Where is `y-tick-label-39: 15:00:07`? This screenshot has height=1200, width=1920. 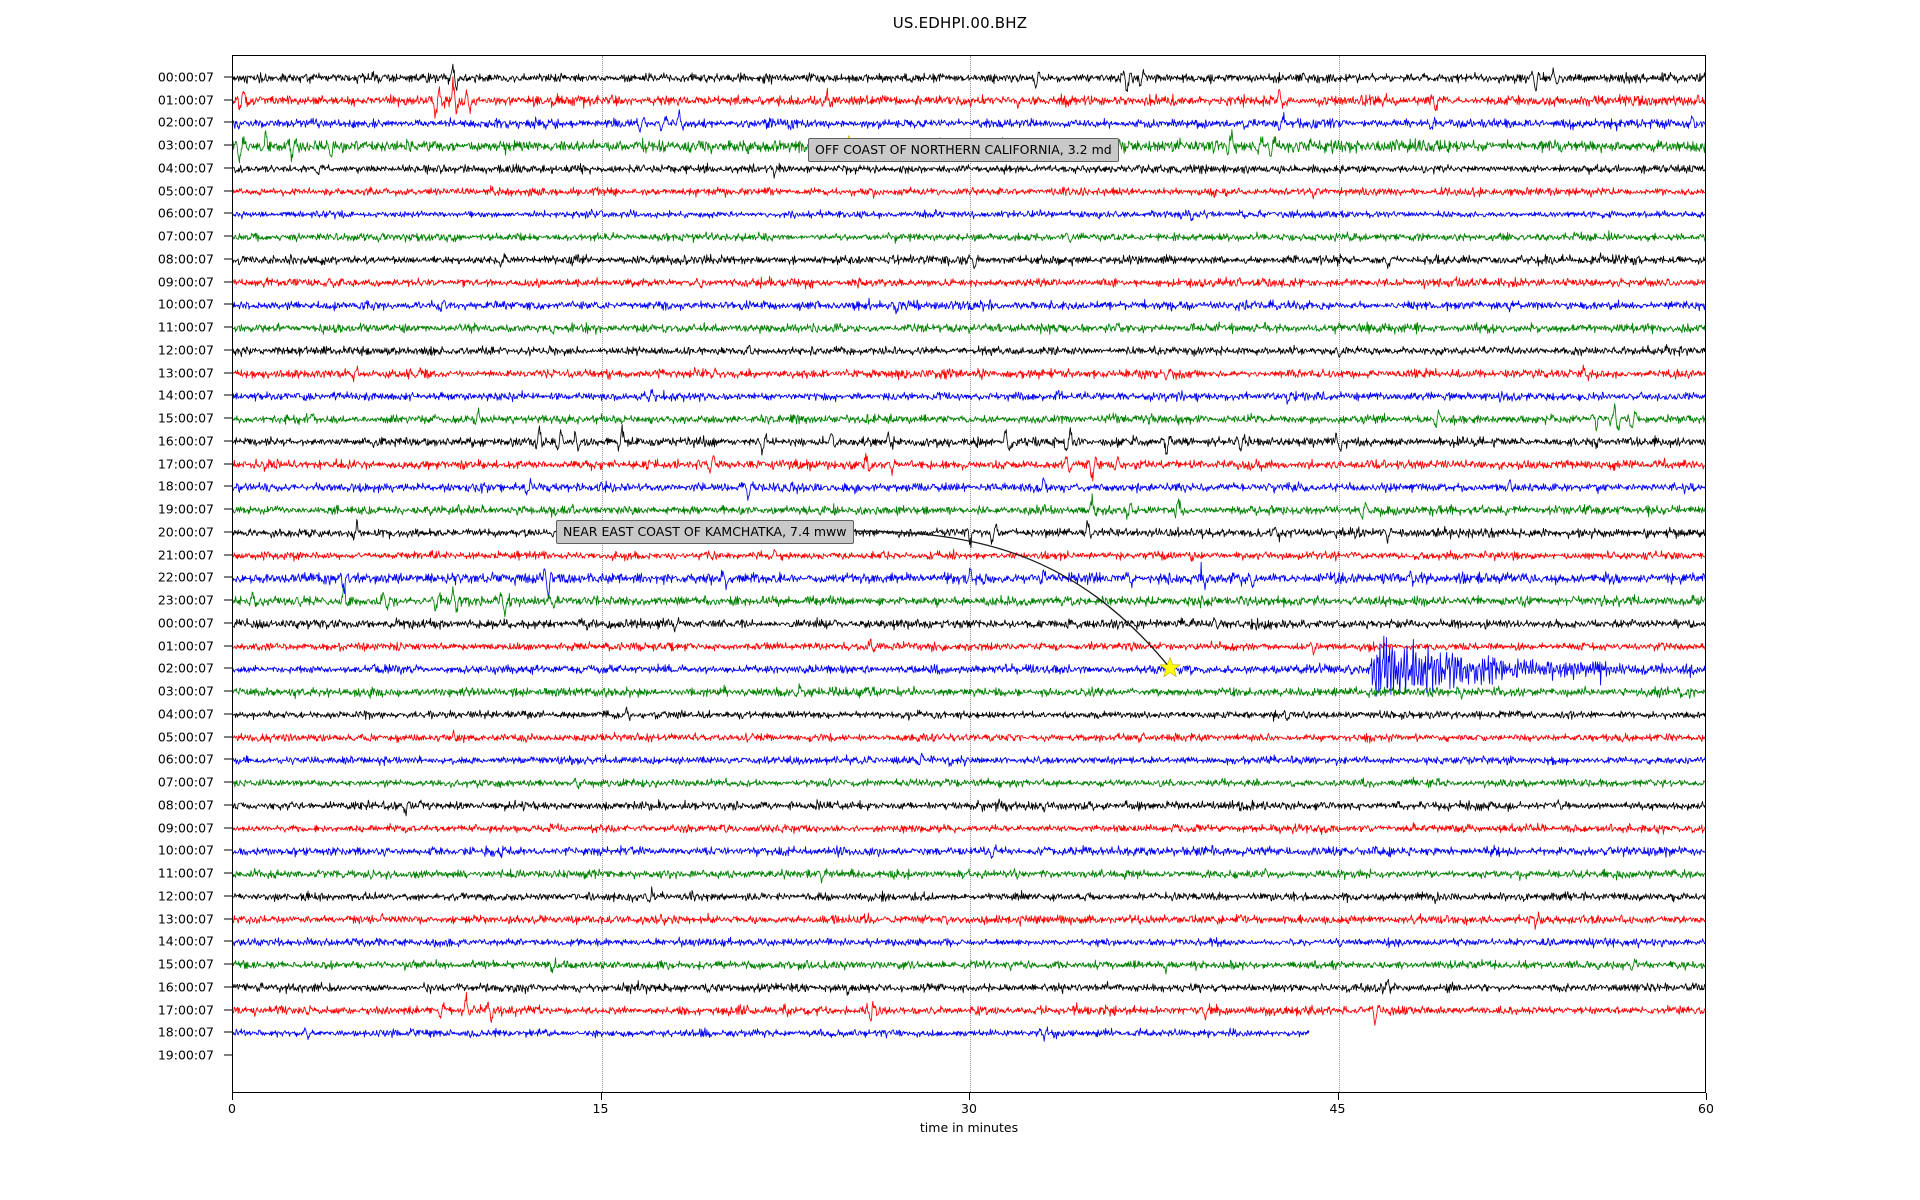 y-tick-label-39: 15:00:07 is located at coordinates (185, 964).